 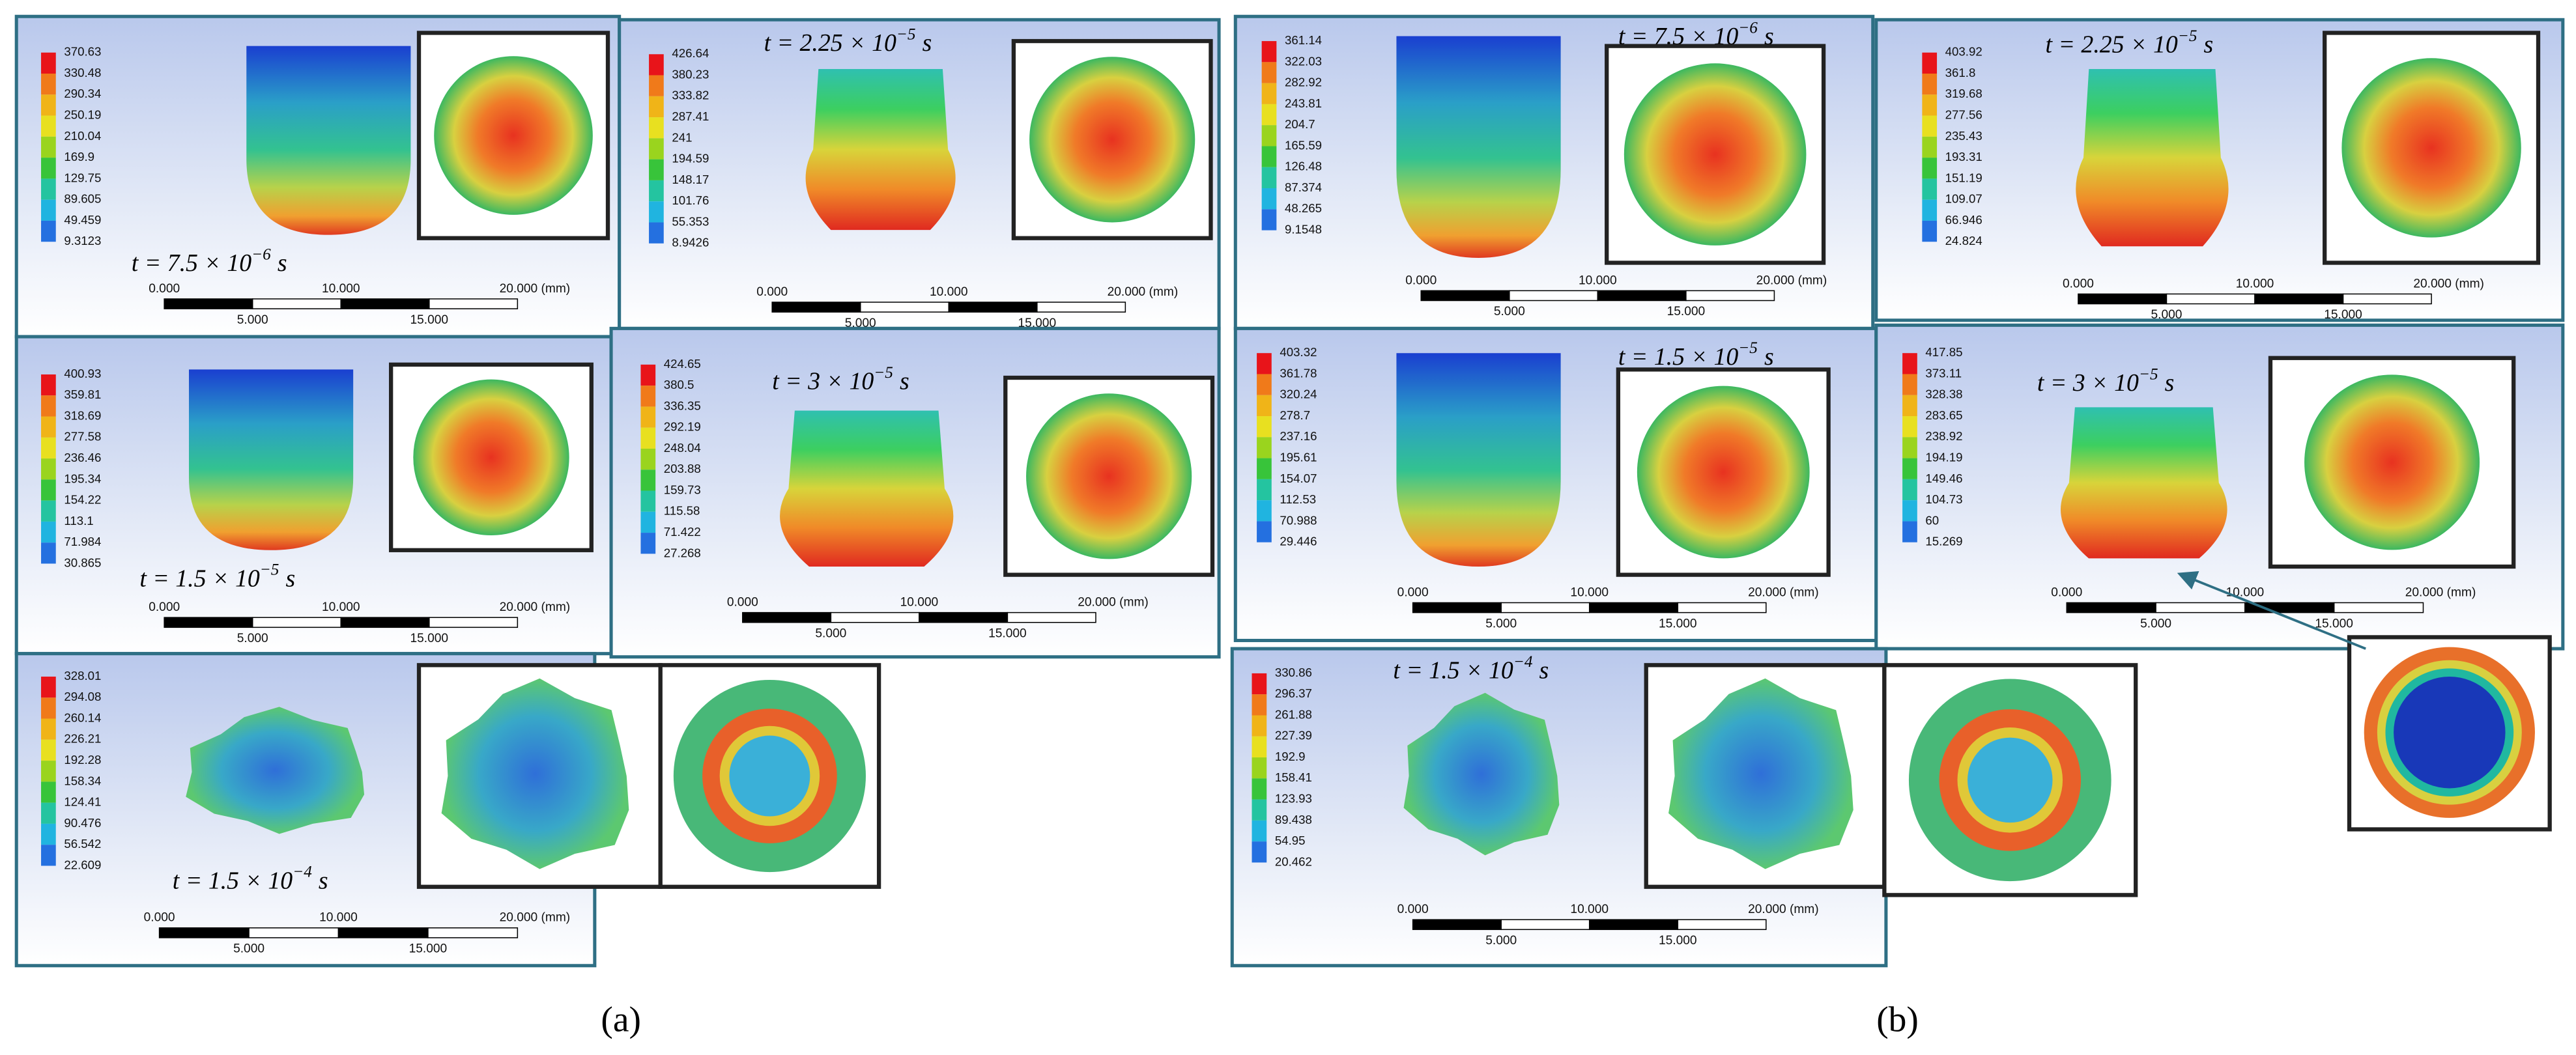 What do you see at coordinates (1303, 61) in the screenshot?
I see `legend-label: 322.03` at bounding box center [1303, 61].